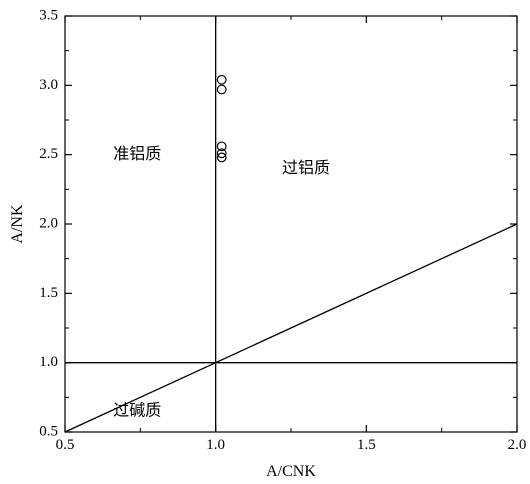  What do you see at coordinates (48, 154) in the screenshot?
I see `y-tick-label: 2.5` at bounding box center [48, 154].